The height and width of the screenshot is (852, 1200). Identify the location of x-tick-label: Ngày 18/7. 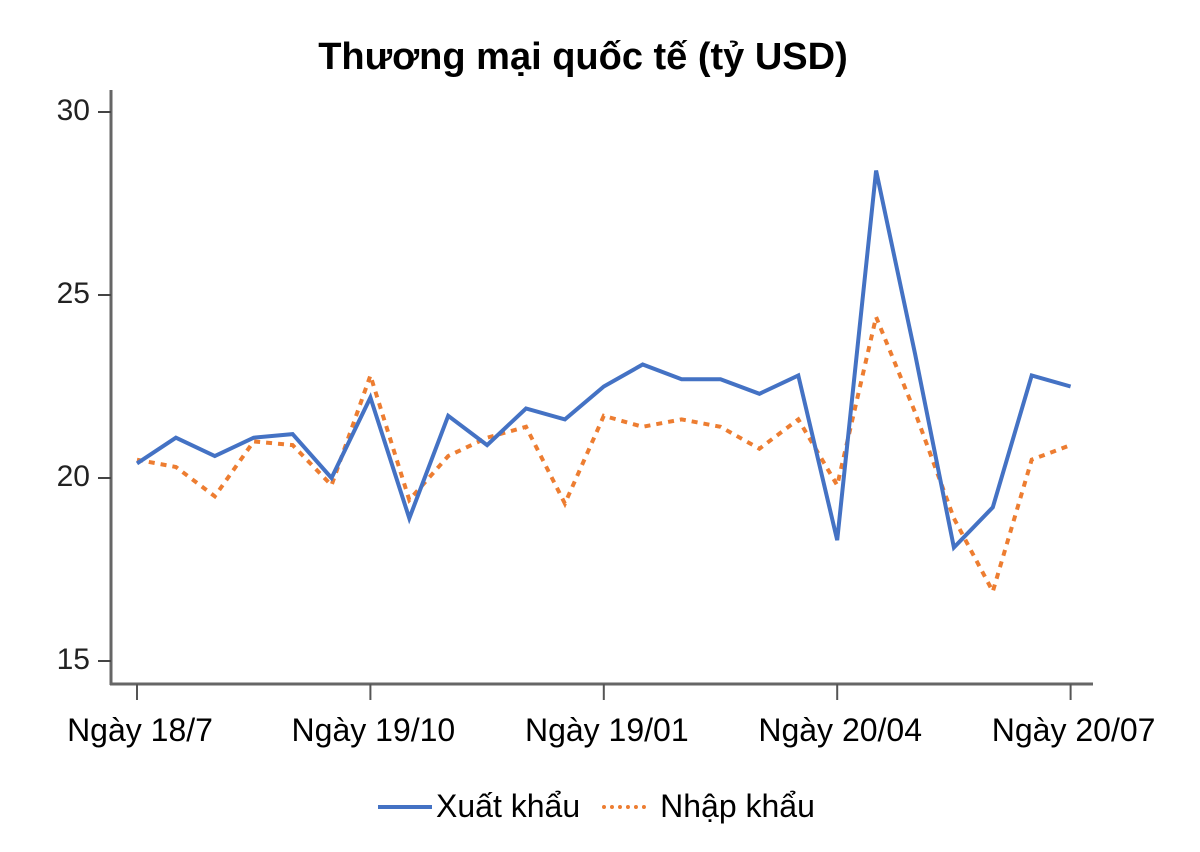
(140, 730).